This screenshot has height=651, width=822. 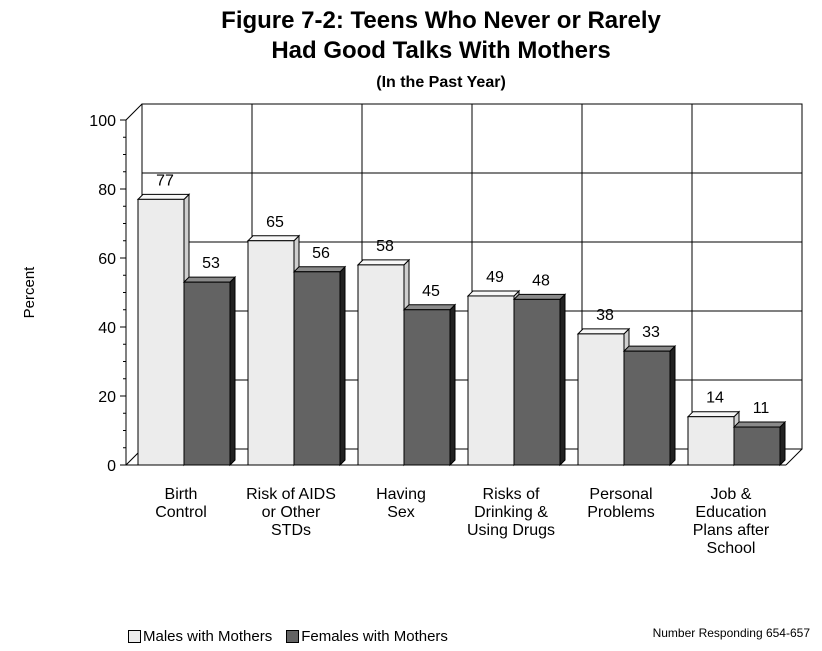 What do you see at coordinates (111, 466) in the screenshot?
I see `y-tick-label-0: 0` at bounding box center [111, 466].